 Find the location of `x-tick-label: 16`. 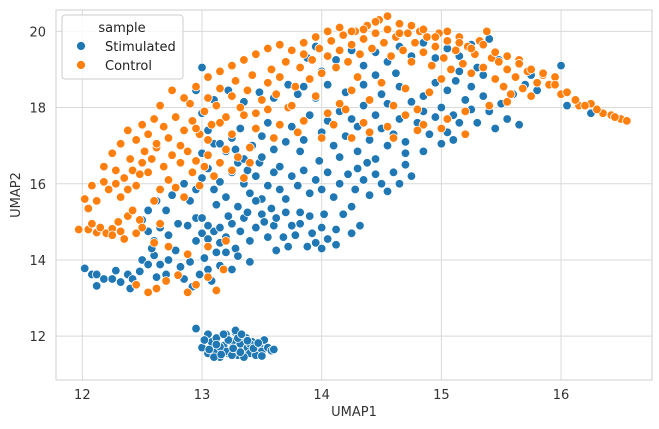

x-tick-label: 16 is located at coordinates (561, 395).